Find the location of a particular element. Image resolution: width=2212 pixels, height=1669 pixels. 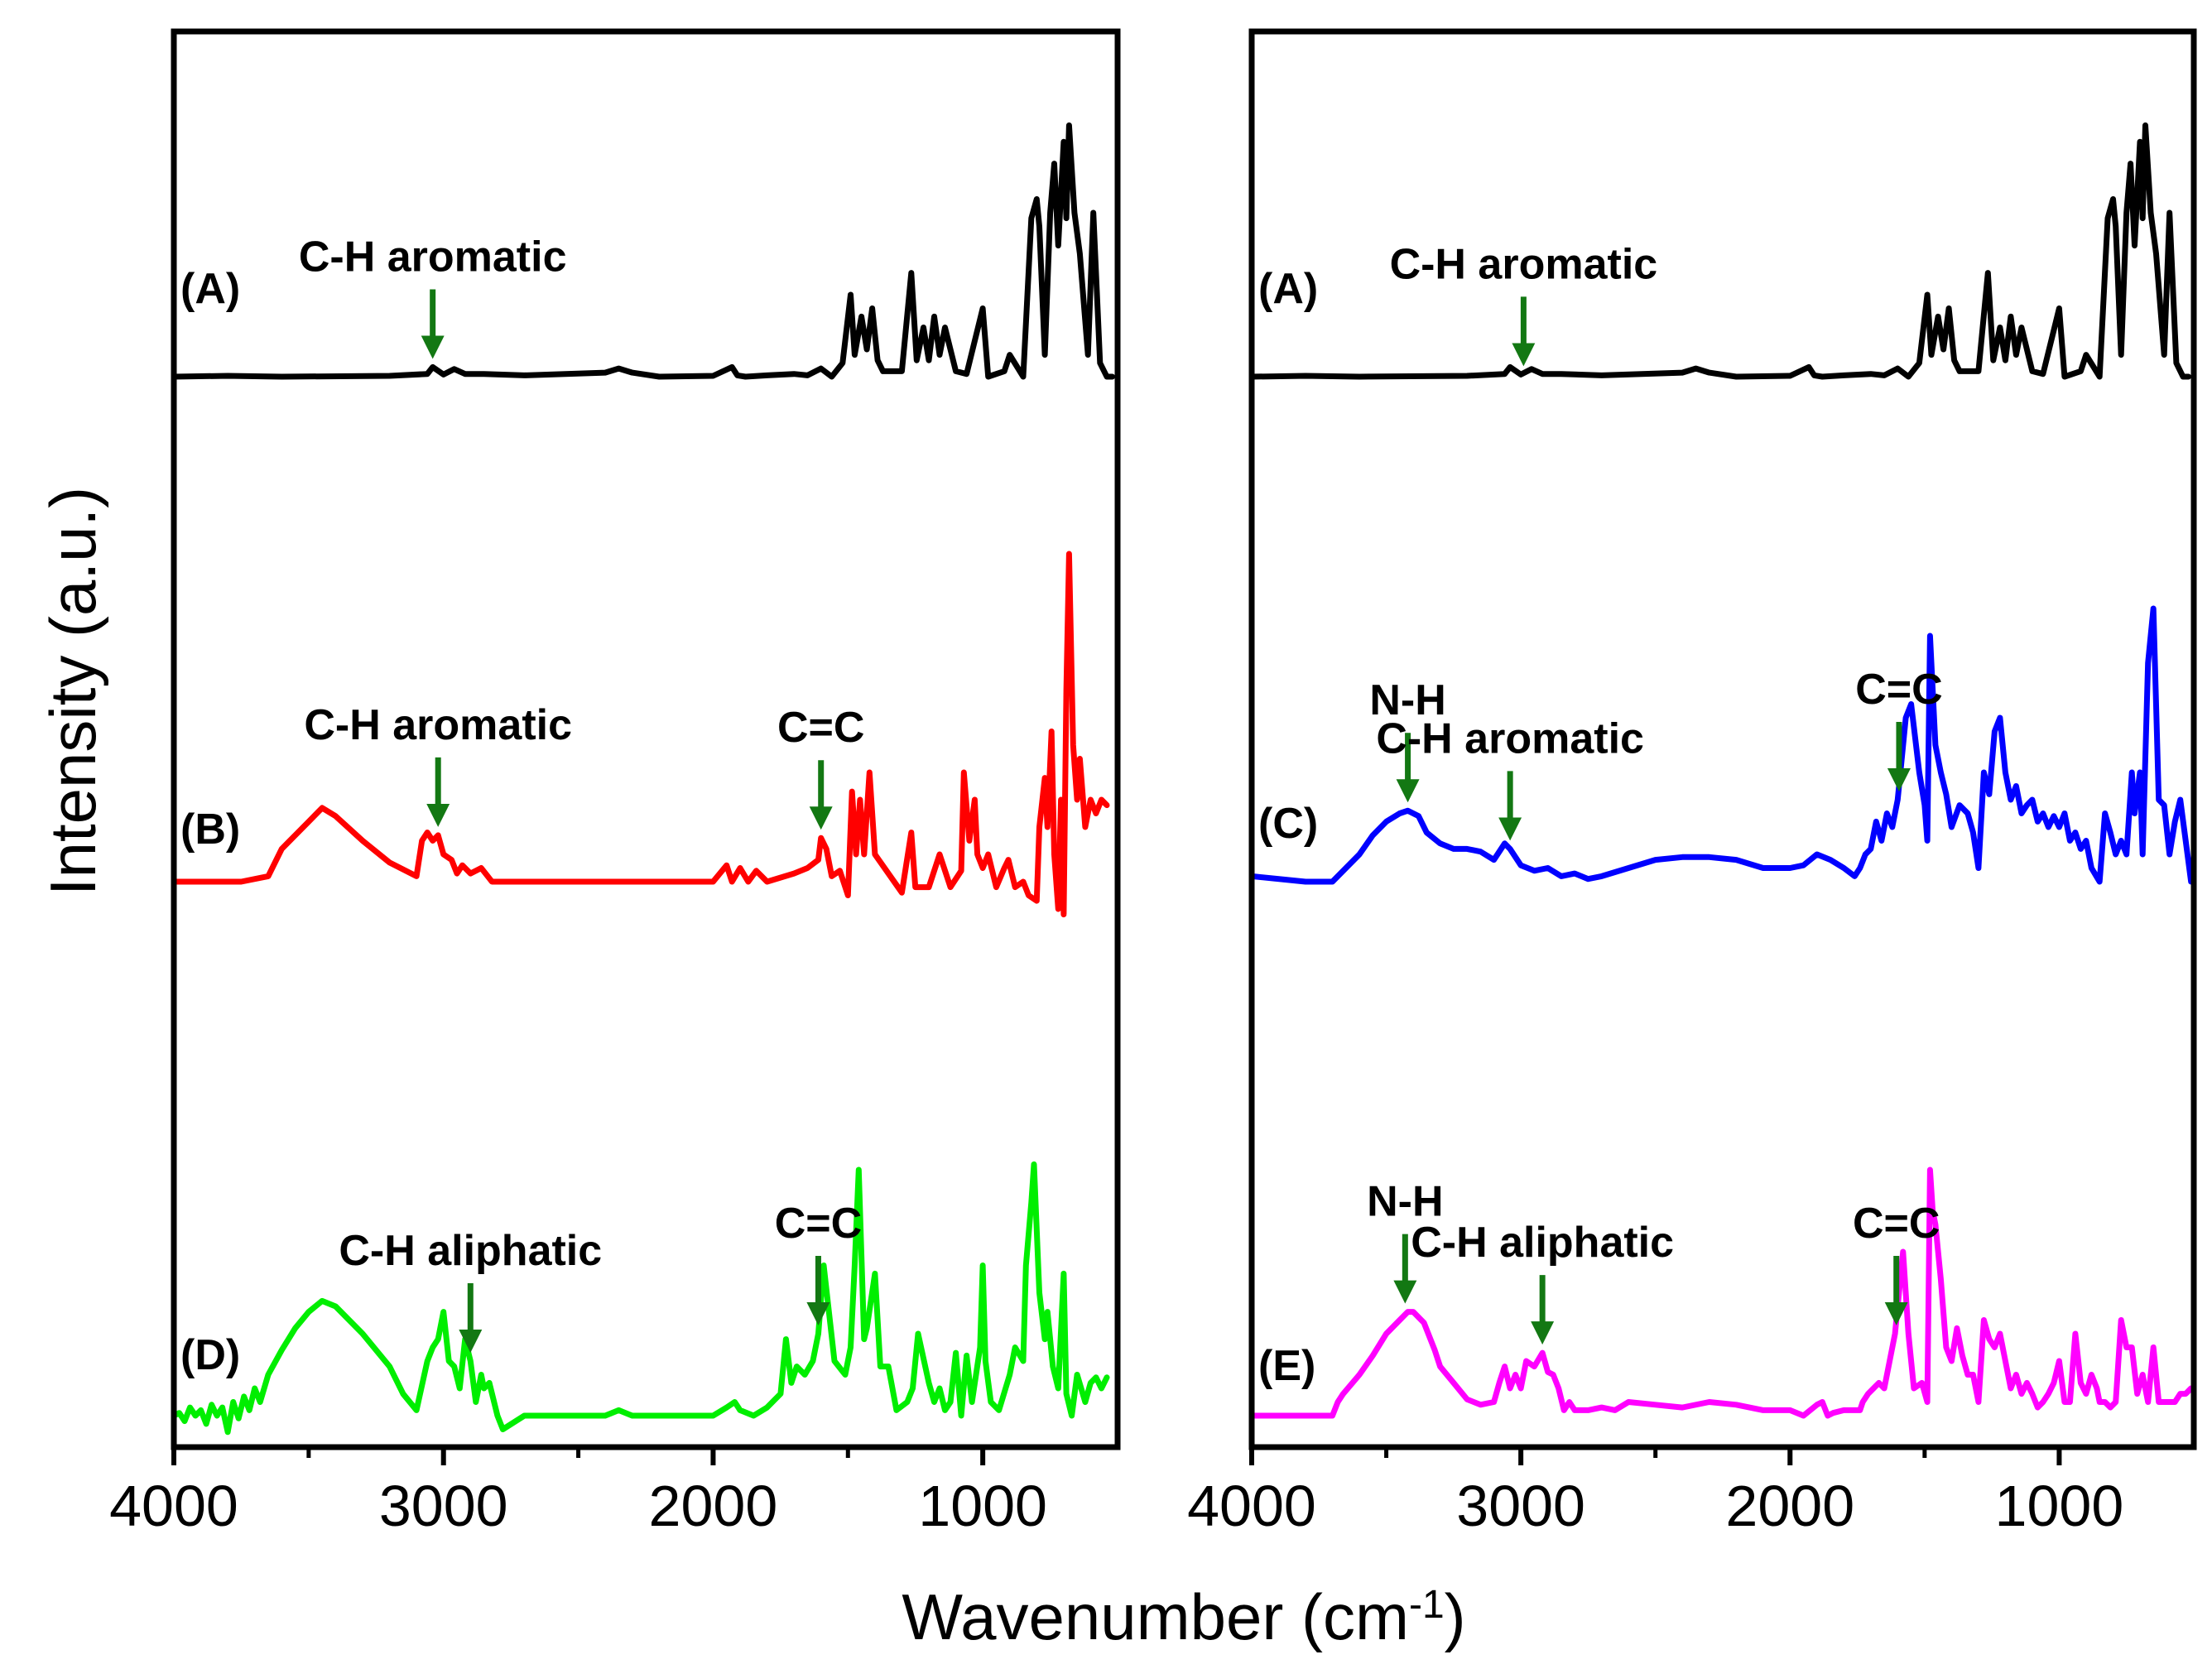

spectrum-d is located at coordinates (640, 1298).